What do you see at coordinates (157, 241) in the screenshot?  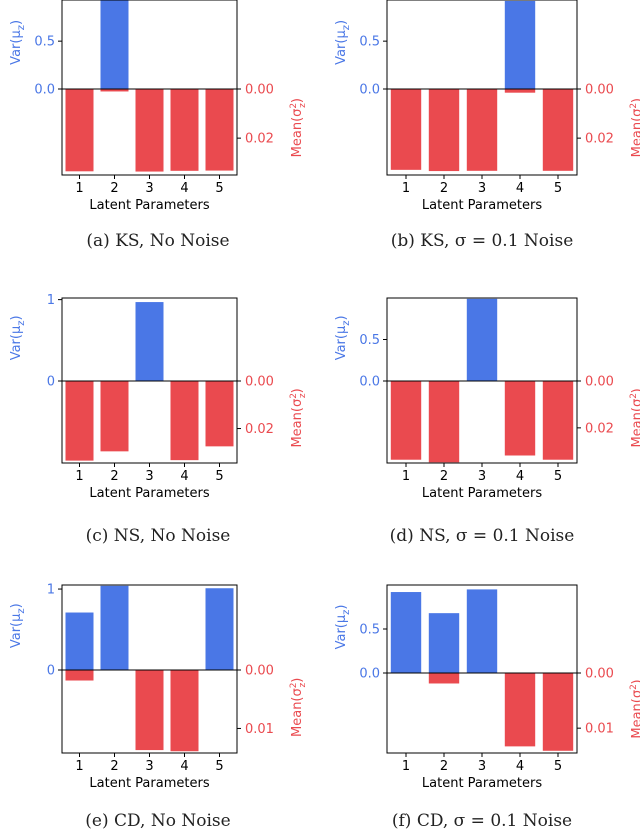 I see `panel-caption: (a) KS, No Noise` at bounding box center [157, 241].